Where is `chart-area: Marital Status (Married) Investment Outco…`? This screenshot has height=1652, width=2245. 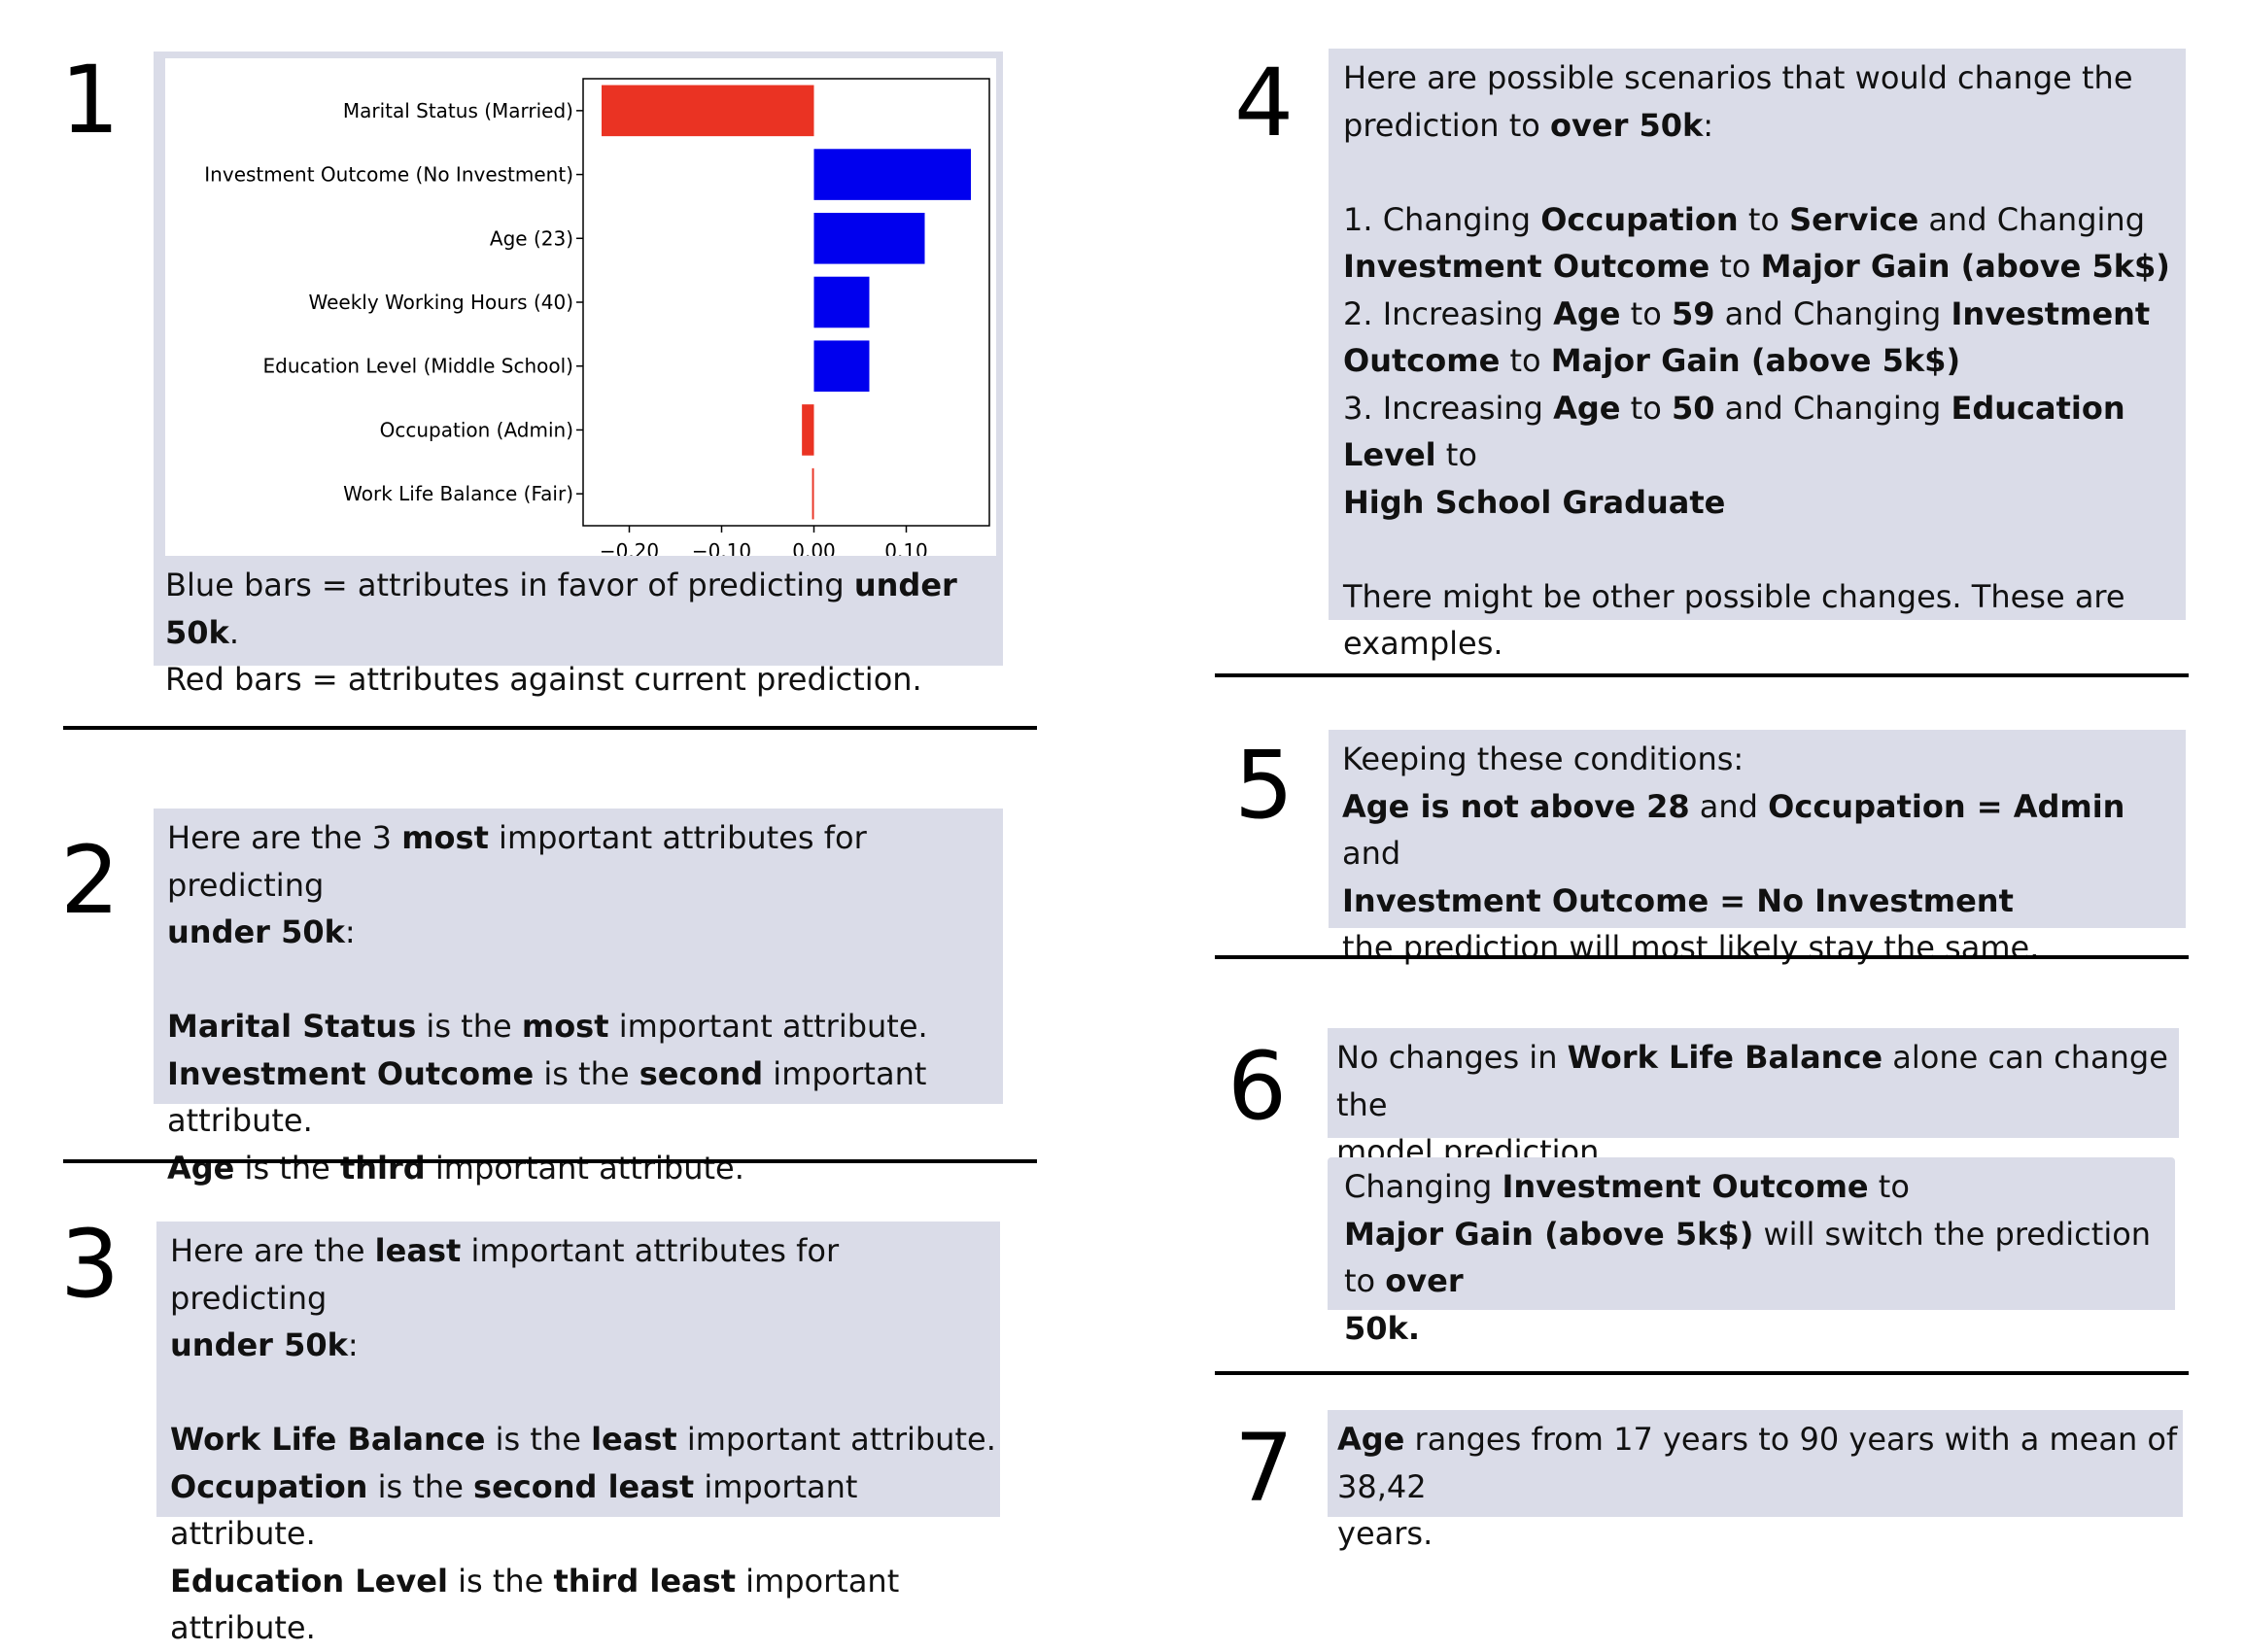
chart-area: Marital Status (Married) Investment Outco… is located at coordinates (580, 311).